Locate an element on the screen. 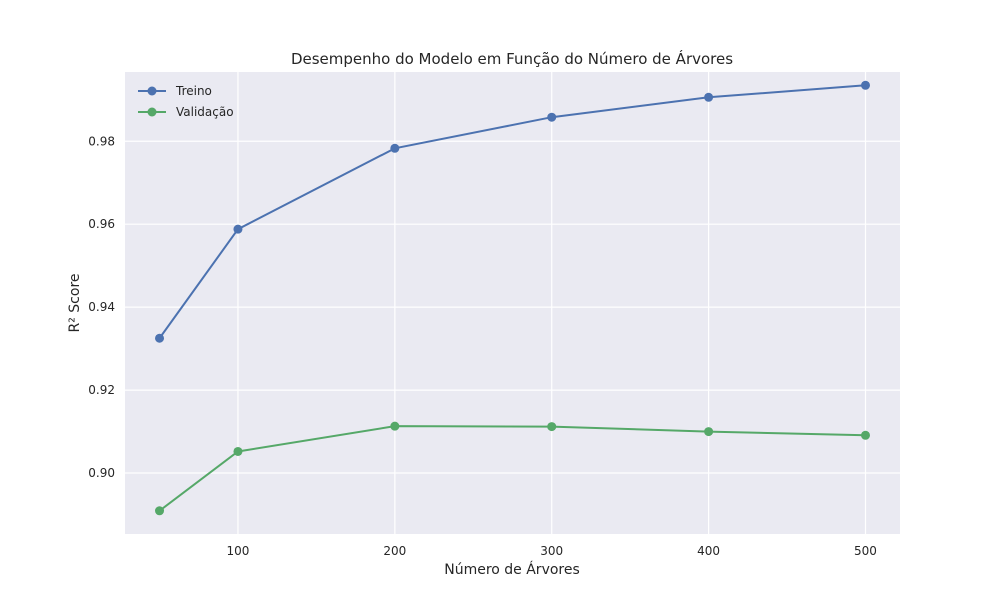 This screenshot has width=1000, height=600. y-axis-ticks: 0.90 0.92 0.94 0.96 0.98 is located at coordinates (101, 307).